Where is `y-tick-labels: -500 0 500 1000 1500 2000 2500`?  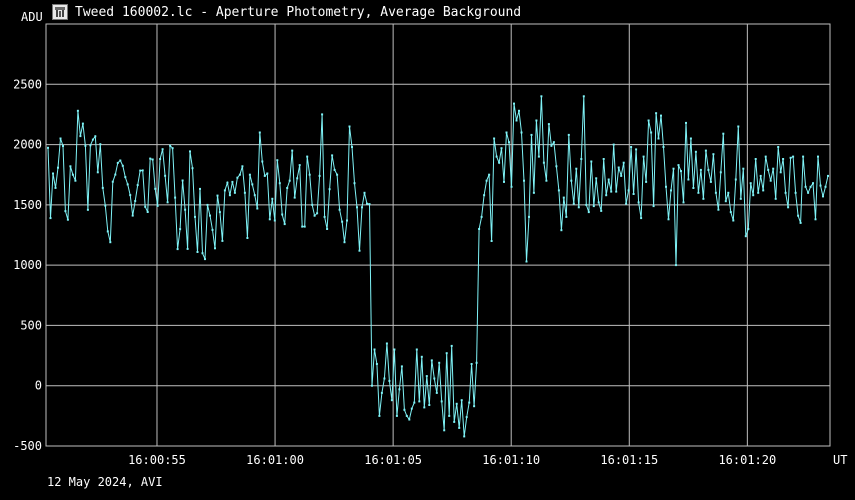 y-tick-labels: -500 0 500 1000 1500 2000 2500 is located at coordinates (27, 265).